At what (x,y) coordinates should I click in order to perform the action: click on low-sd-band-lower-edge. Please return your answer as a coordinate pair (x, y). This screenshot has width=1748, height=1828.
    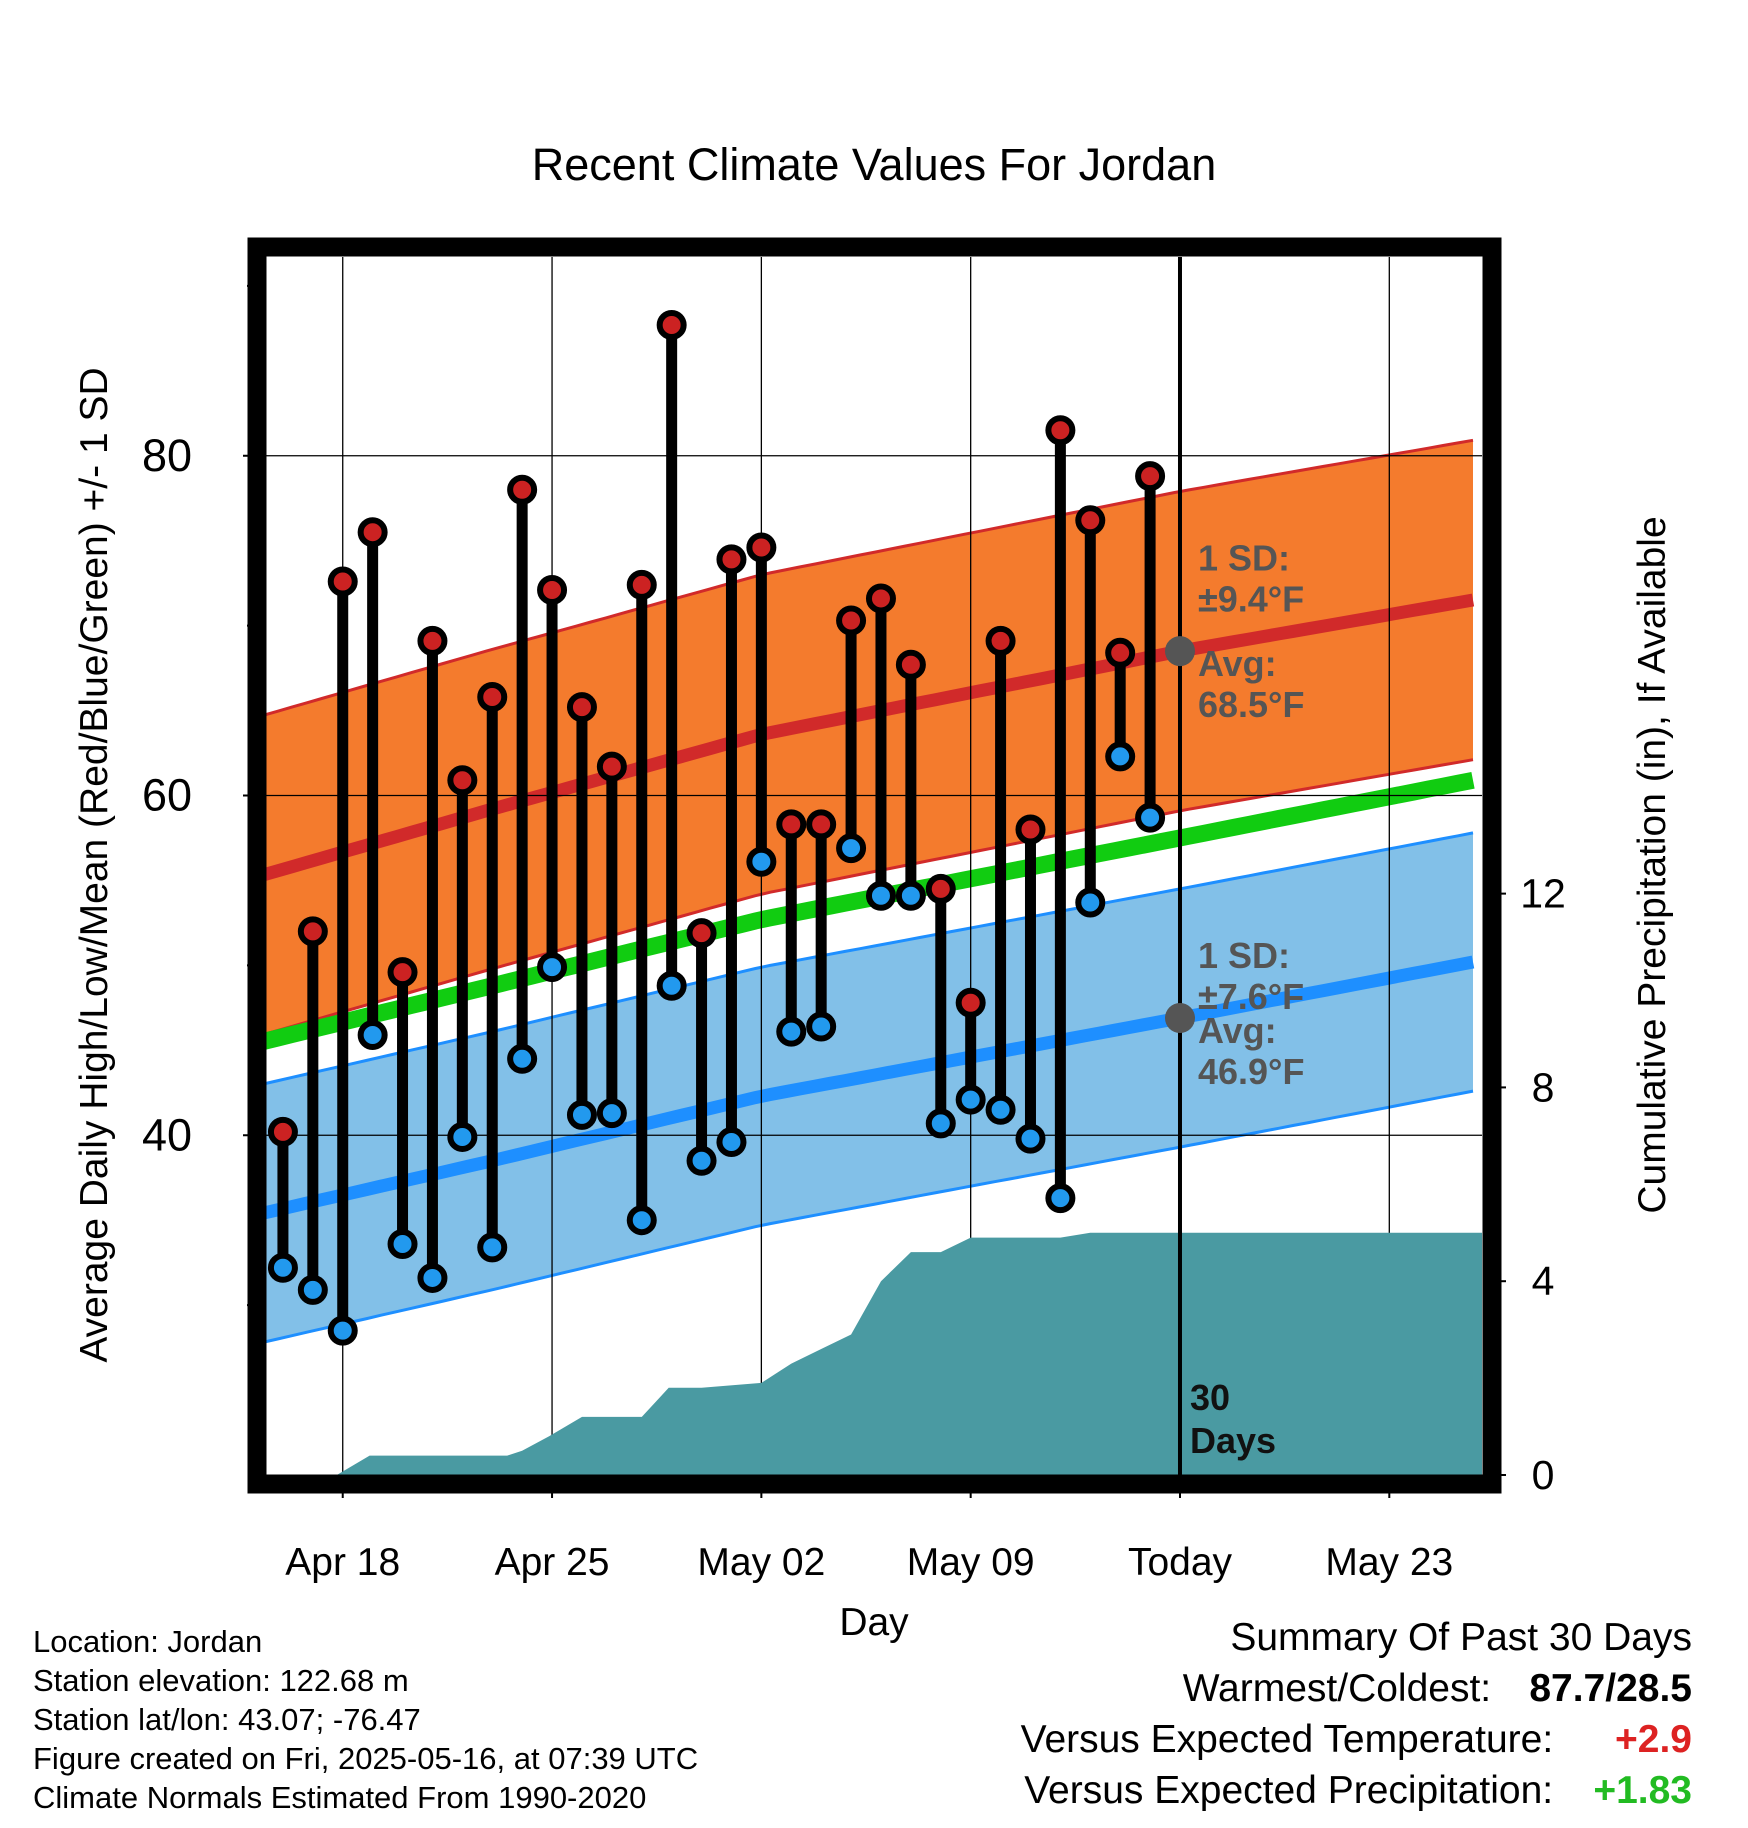
    Looking at the image, I should click on (868, 1216).